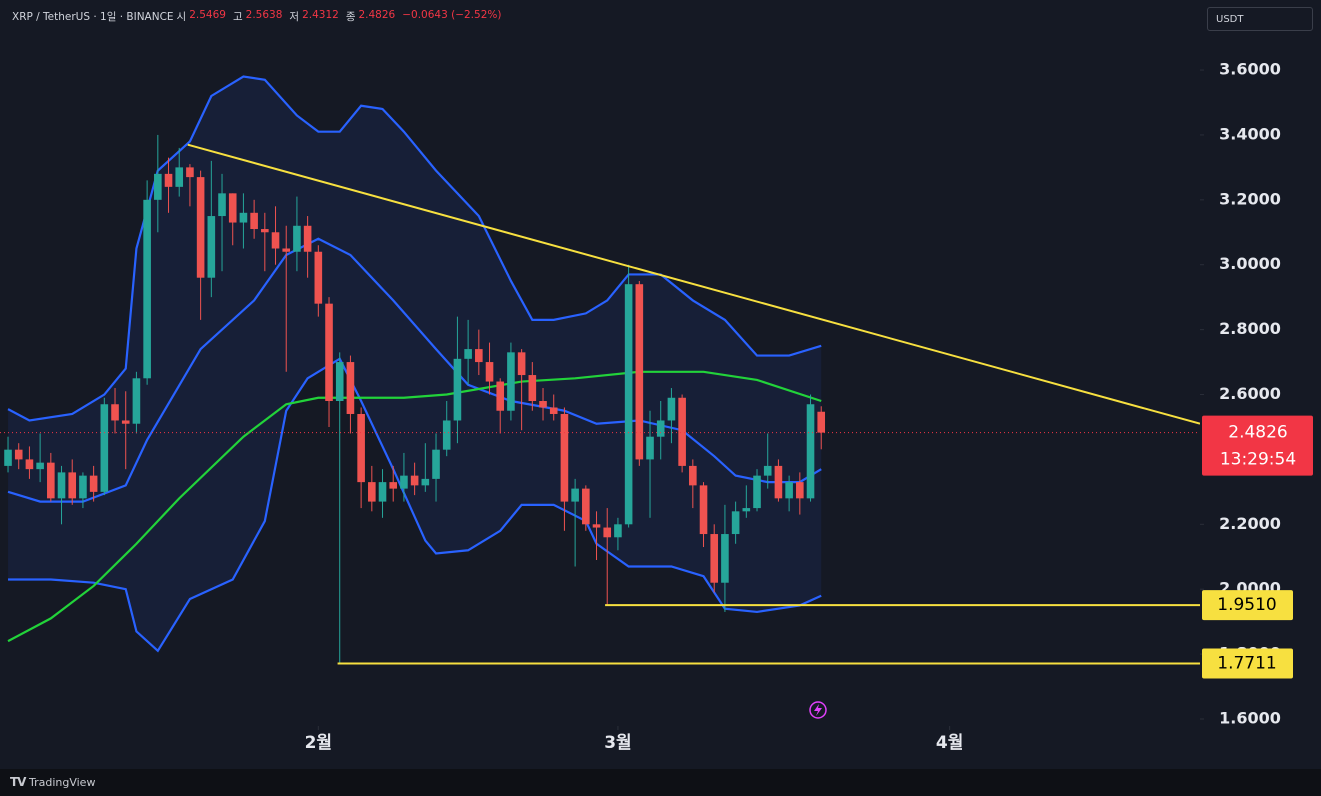 This screenshot has height=796, width=1321. Describe the element at coordinates (1258, 460) in the screenshot. I see `countdown: 13:29:54` at that location.